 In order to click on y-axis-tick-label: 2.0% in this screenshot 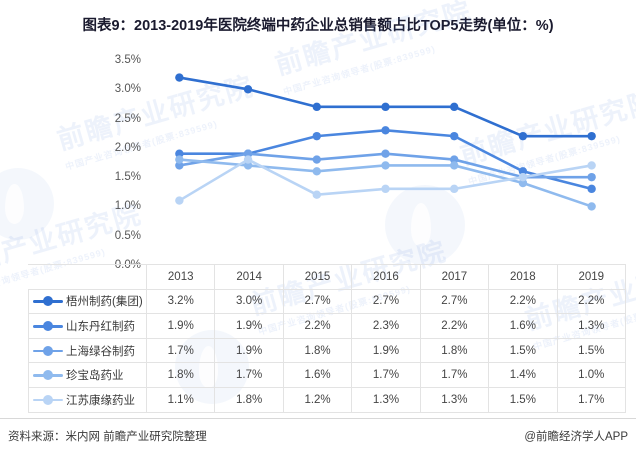, I will do `click(127, 147)`.